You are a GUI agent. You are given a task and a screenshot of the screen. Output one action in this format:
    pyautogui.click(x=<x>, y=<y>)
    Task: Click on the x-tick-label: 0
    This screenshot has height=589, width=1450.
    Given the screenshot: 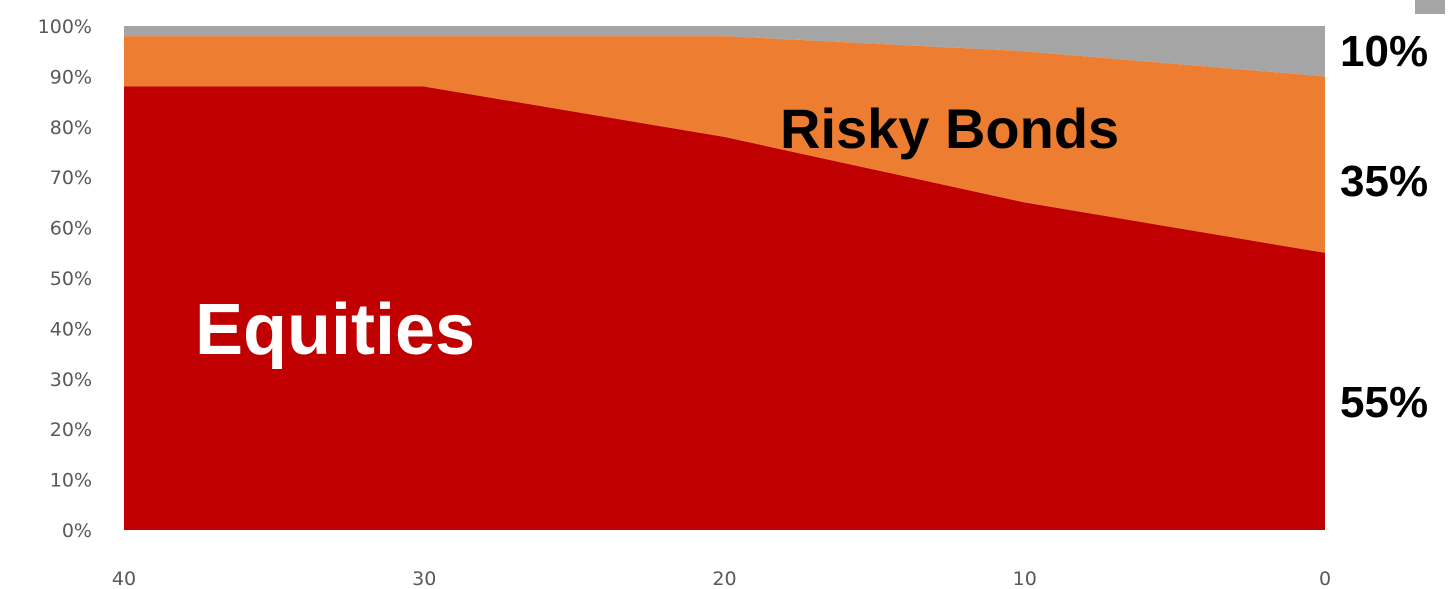 What is the action you would take?
    pyautogui.click(x=1325, y=578)
    